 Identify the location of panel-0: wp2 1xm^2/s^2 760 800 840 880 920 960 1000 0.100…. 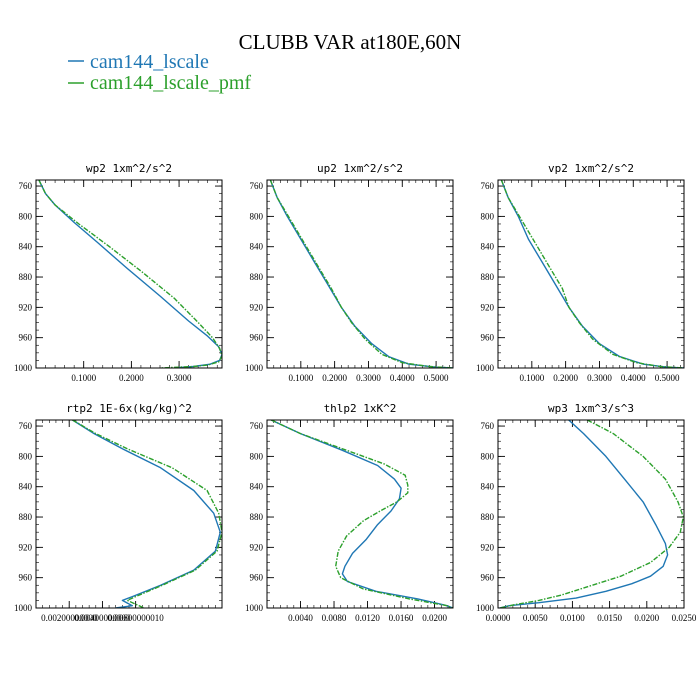
(118, 272).